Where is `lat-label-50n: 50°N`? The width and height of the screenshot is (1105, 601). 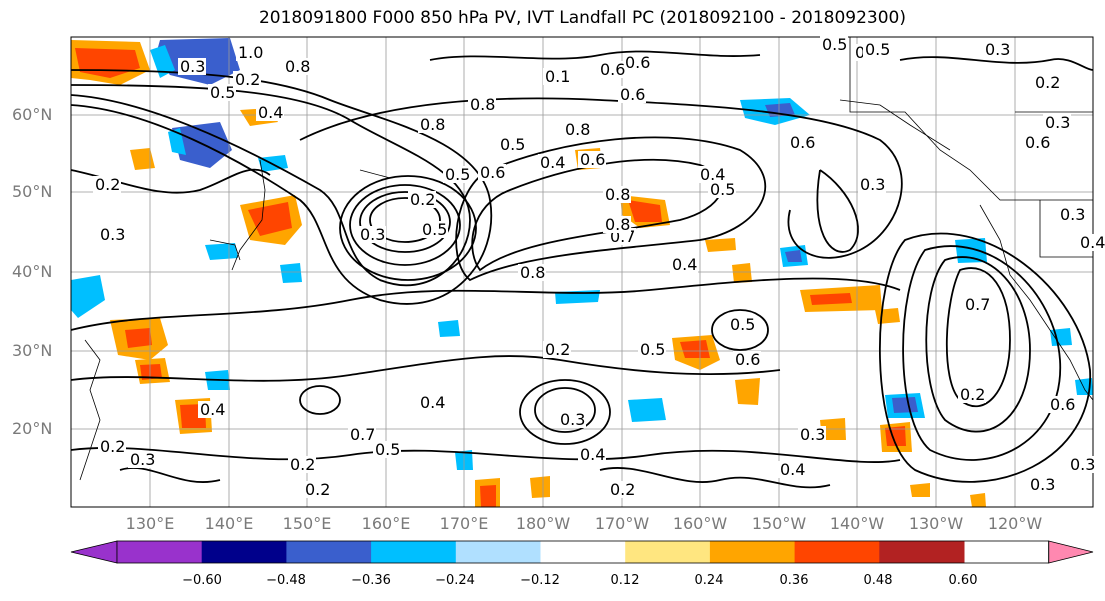
lat-label-50n: 50°N is located at coordinates (32, 191).